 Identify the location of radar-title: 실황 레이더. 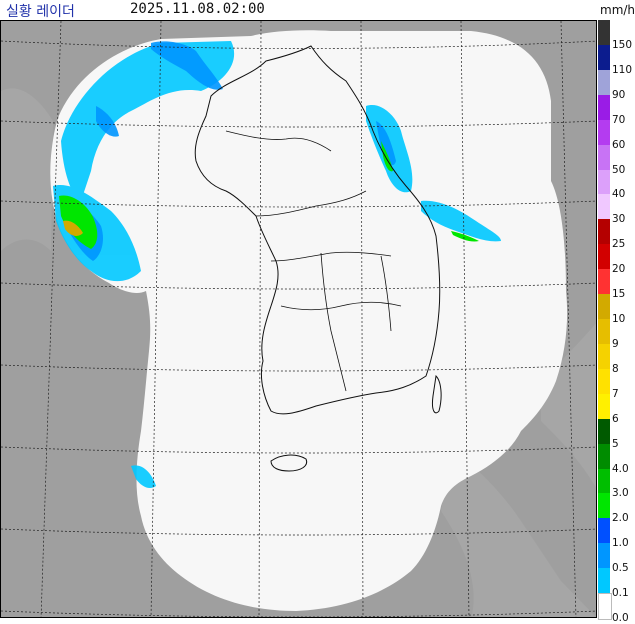
(40, 12).